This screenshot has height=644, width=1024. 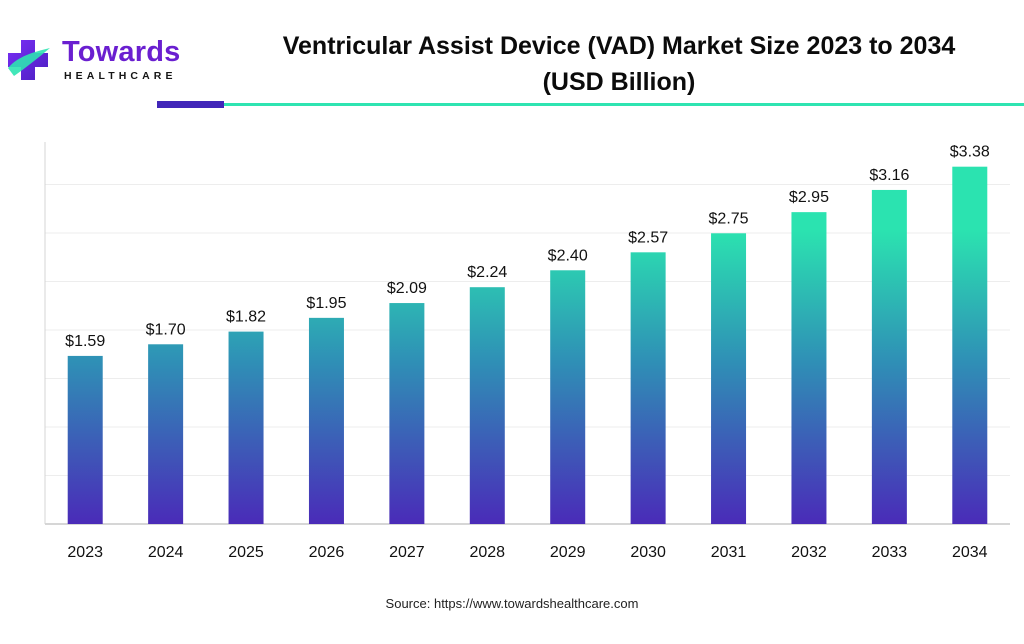 I want to click on brand-name: Towards, so click(x=121, y=52).